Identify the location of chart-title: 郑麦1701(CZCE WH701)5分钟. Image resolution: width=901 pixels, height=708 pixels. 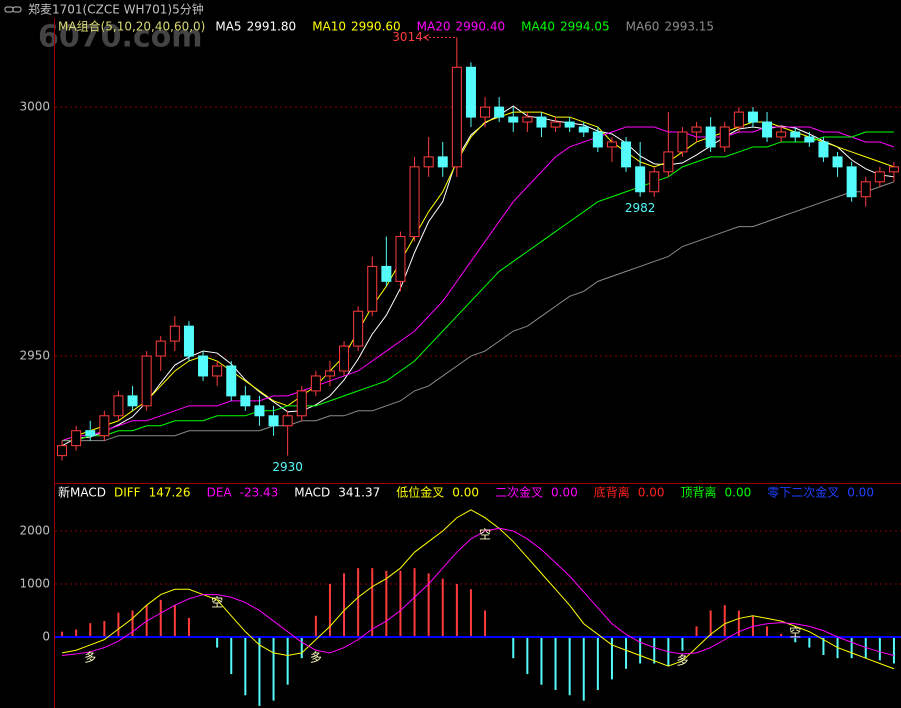
(116, 9).